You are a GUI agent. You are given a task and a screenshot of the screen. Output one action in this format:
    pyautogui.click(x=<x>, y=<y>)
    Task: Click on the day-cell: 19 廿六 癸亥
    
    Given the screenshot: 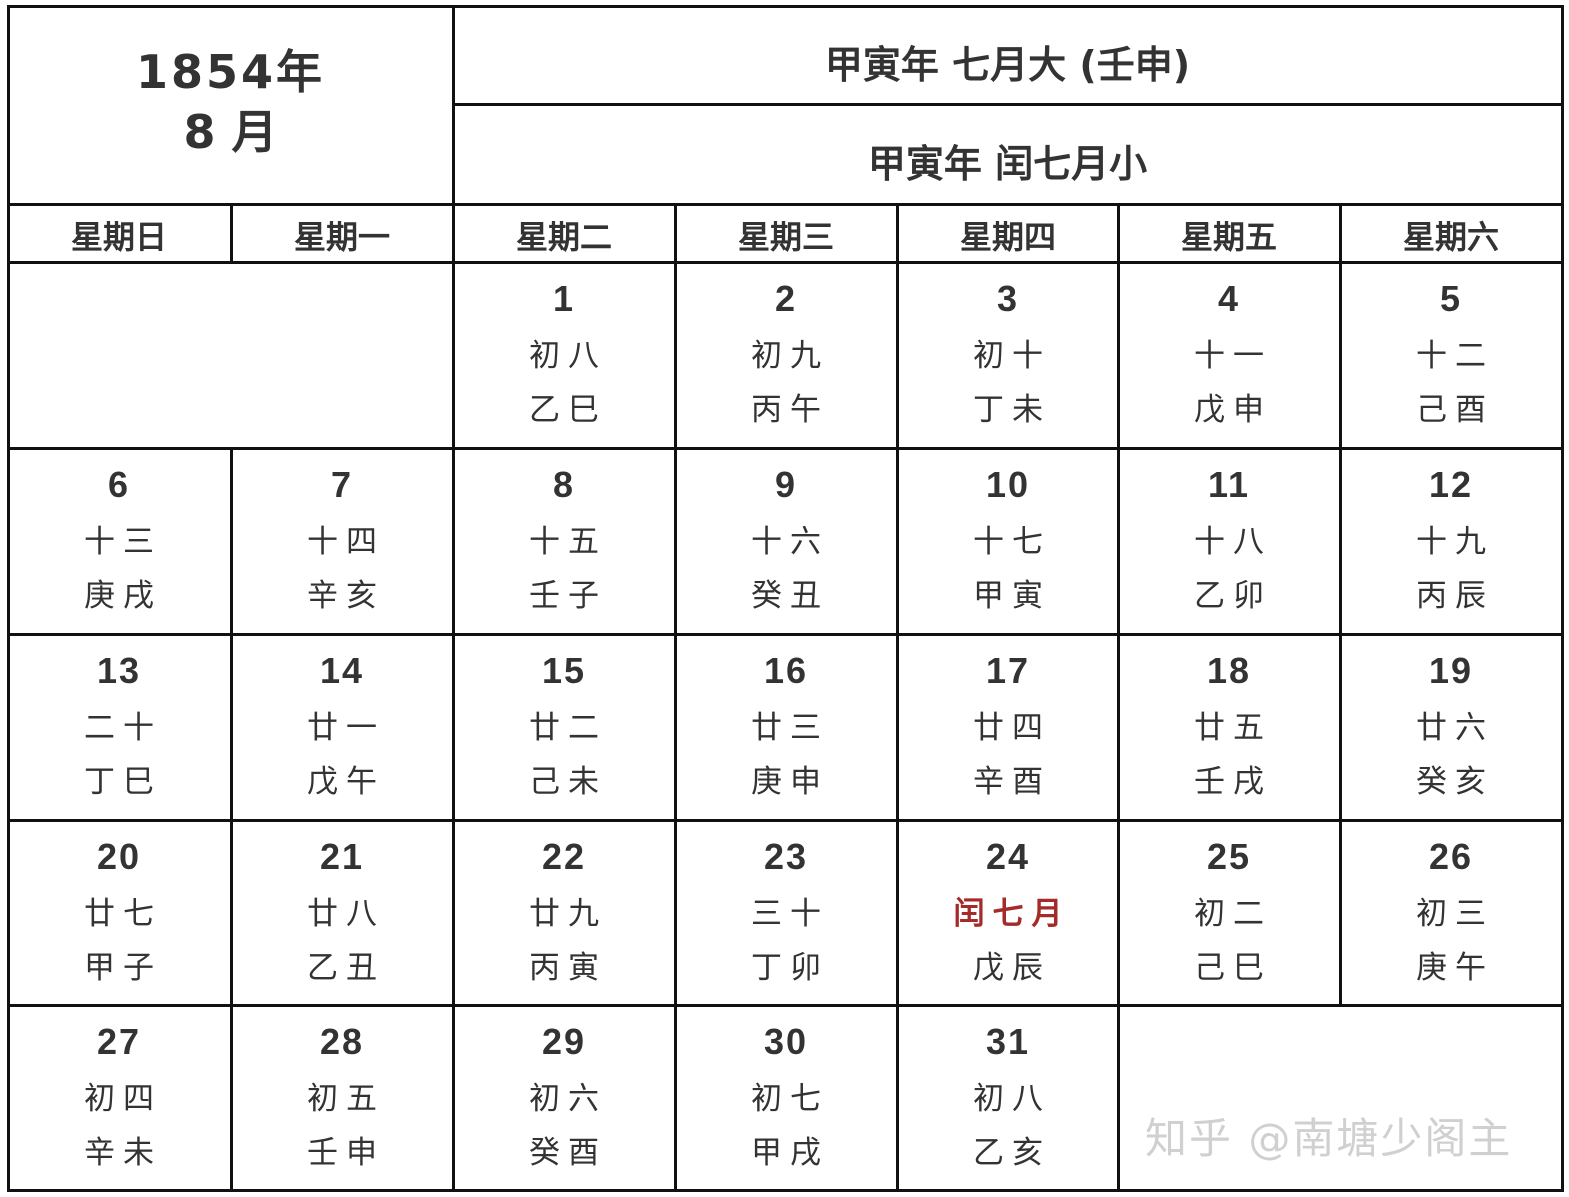 What is the action you would take?
    pyautogui.click(x=1451, y=727)
    